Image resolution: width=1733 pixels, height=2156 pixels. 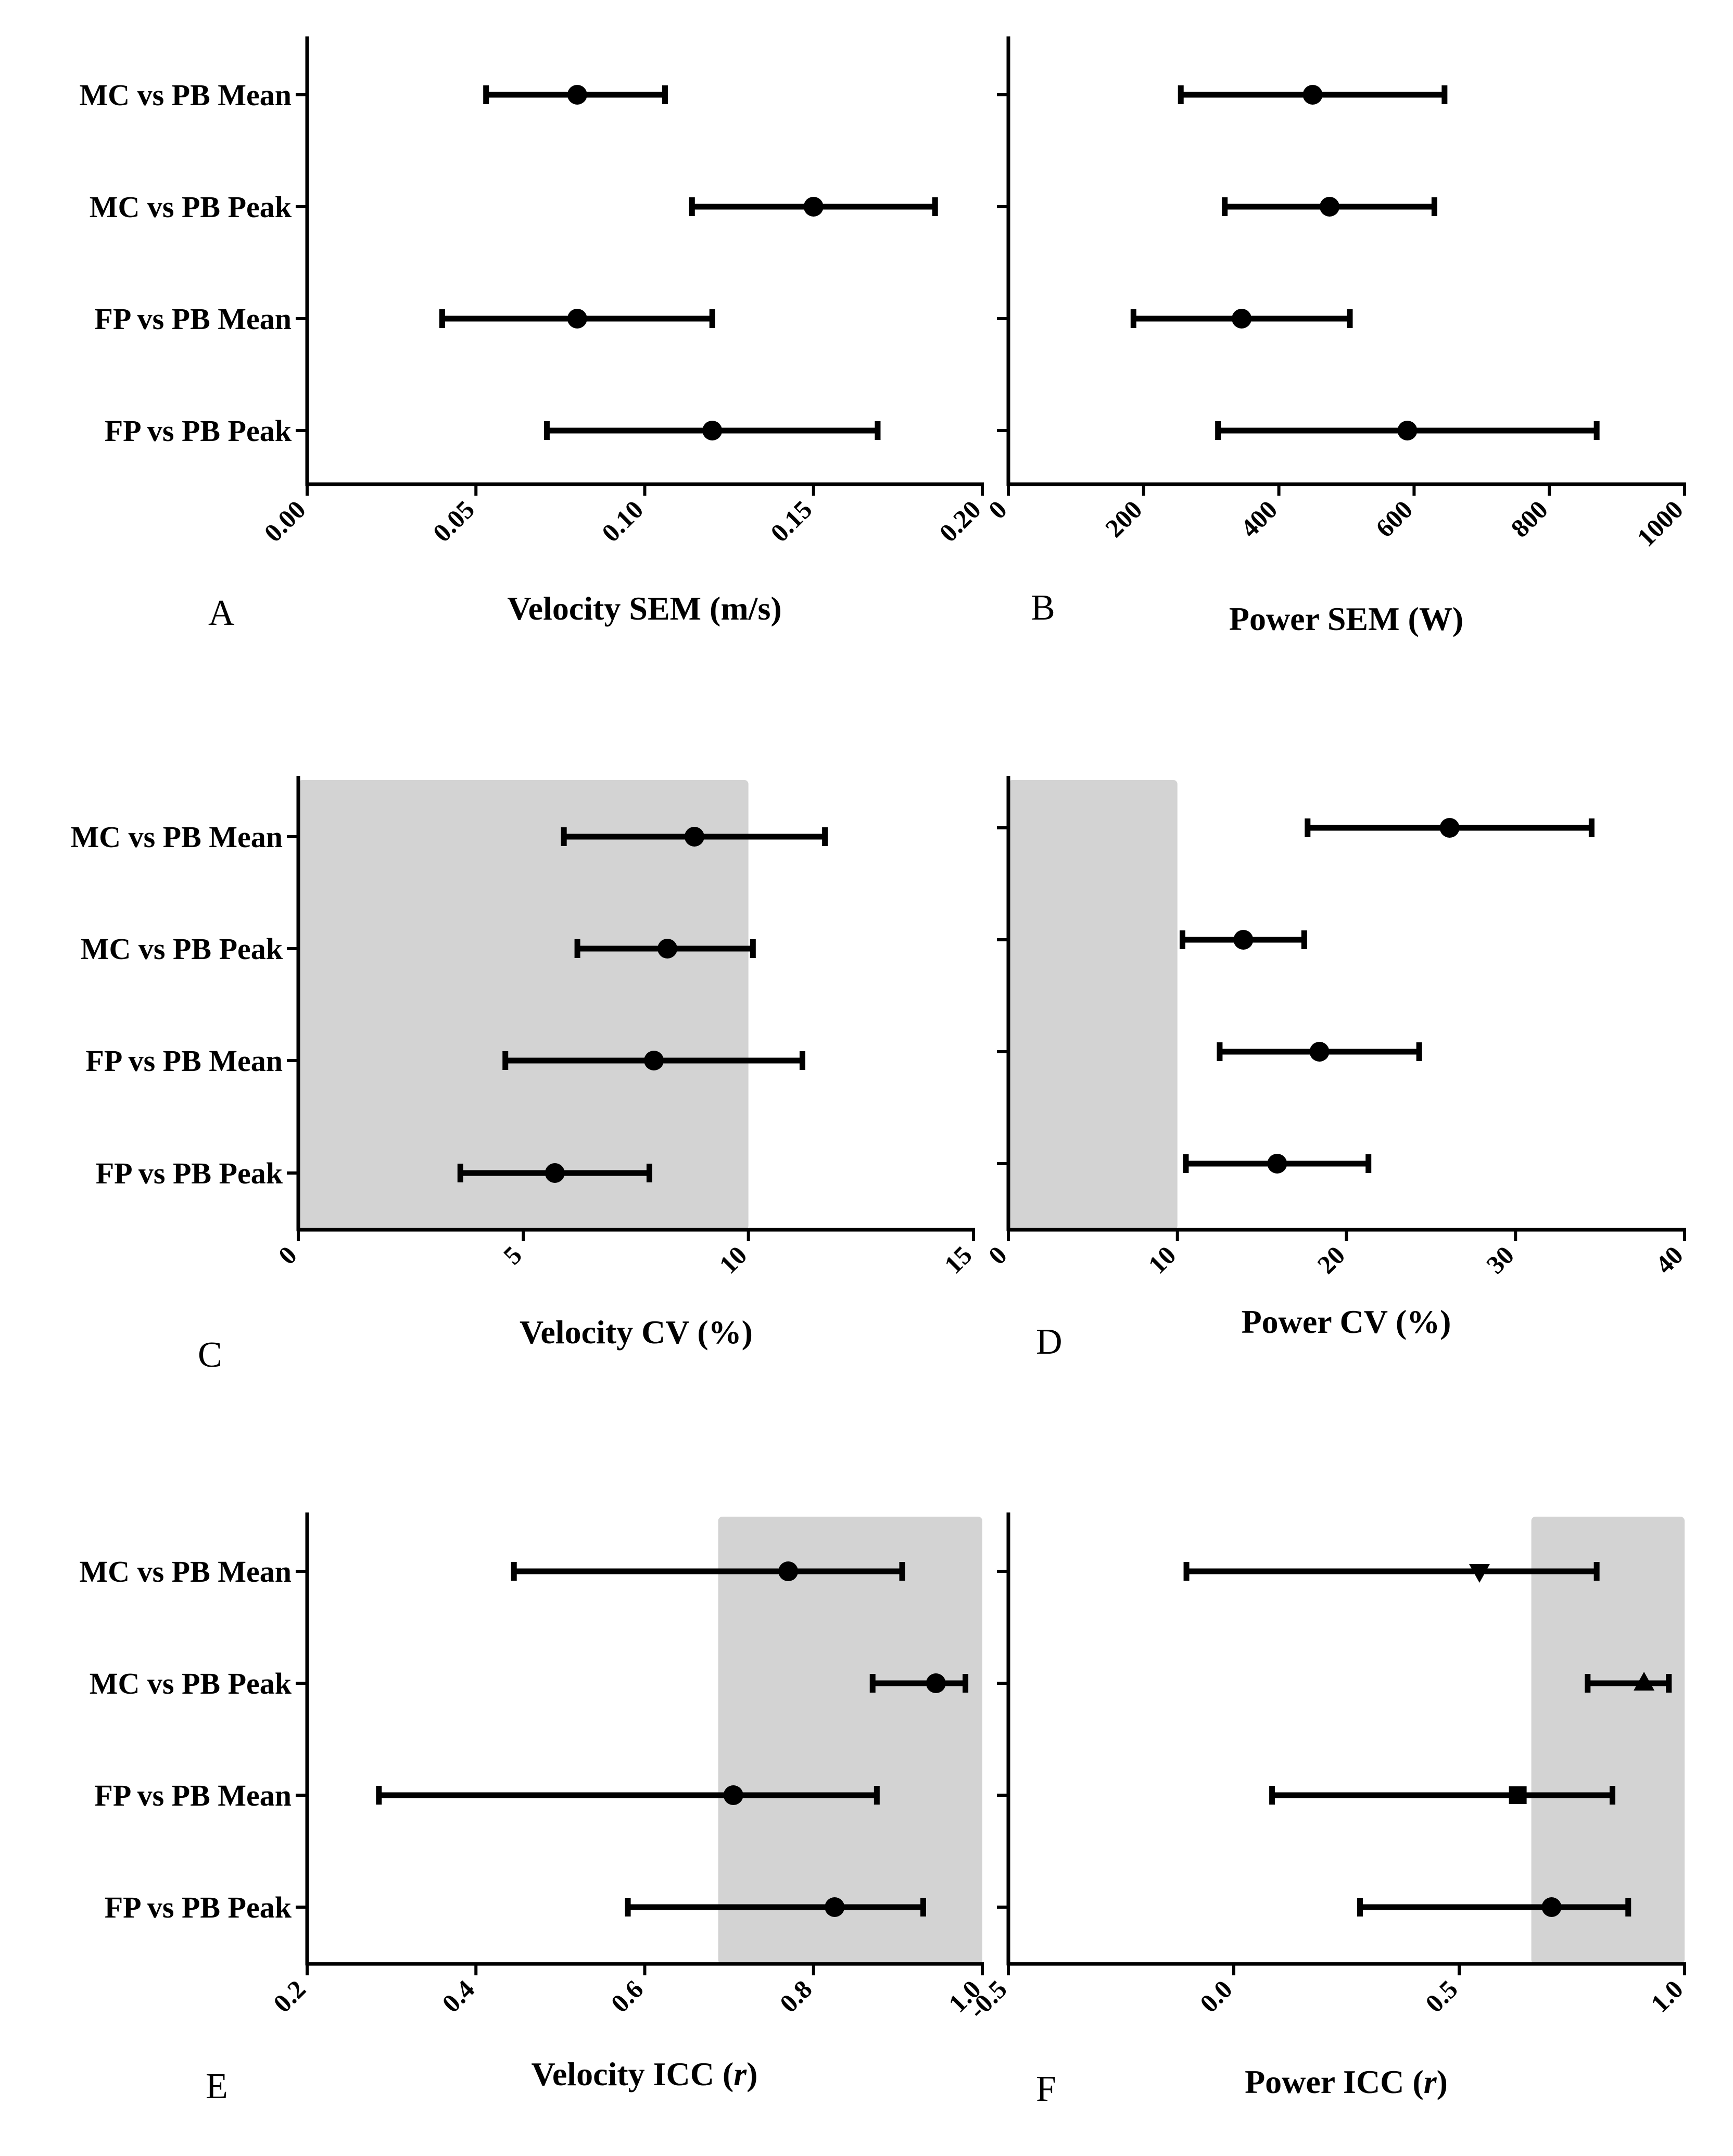 What do you see at coordinates (1043, 608) in the screenshot?
I see `panel-letter: B` at bounding box center [1043, 608].